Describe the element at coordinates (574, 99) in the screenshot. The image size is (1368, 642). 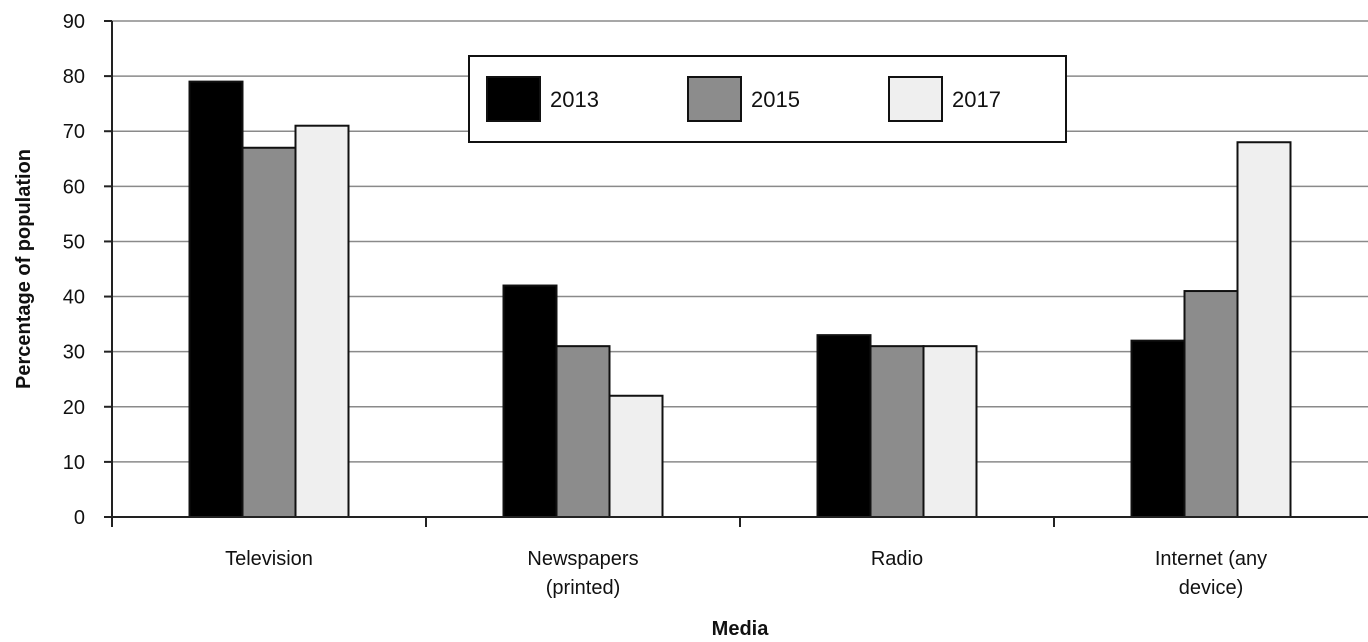
I see `legend-label-2013: 2013` at that location.